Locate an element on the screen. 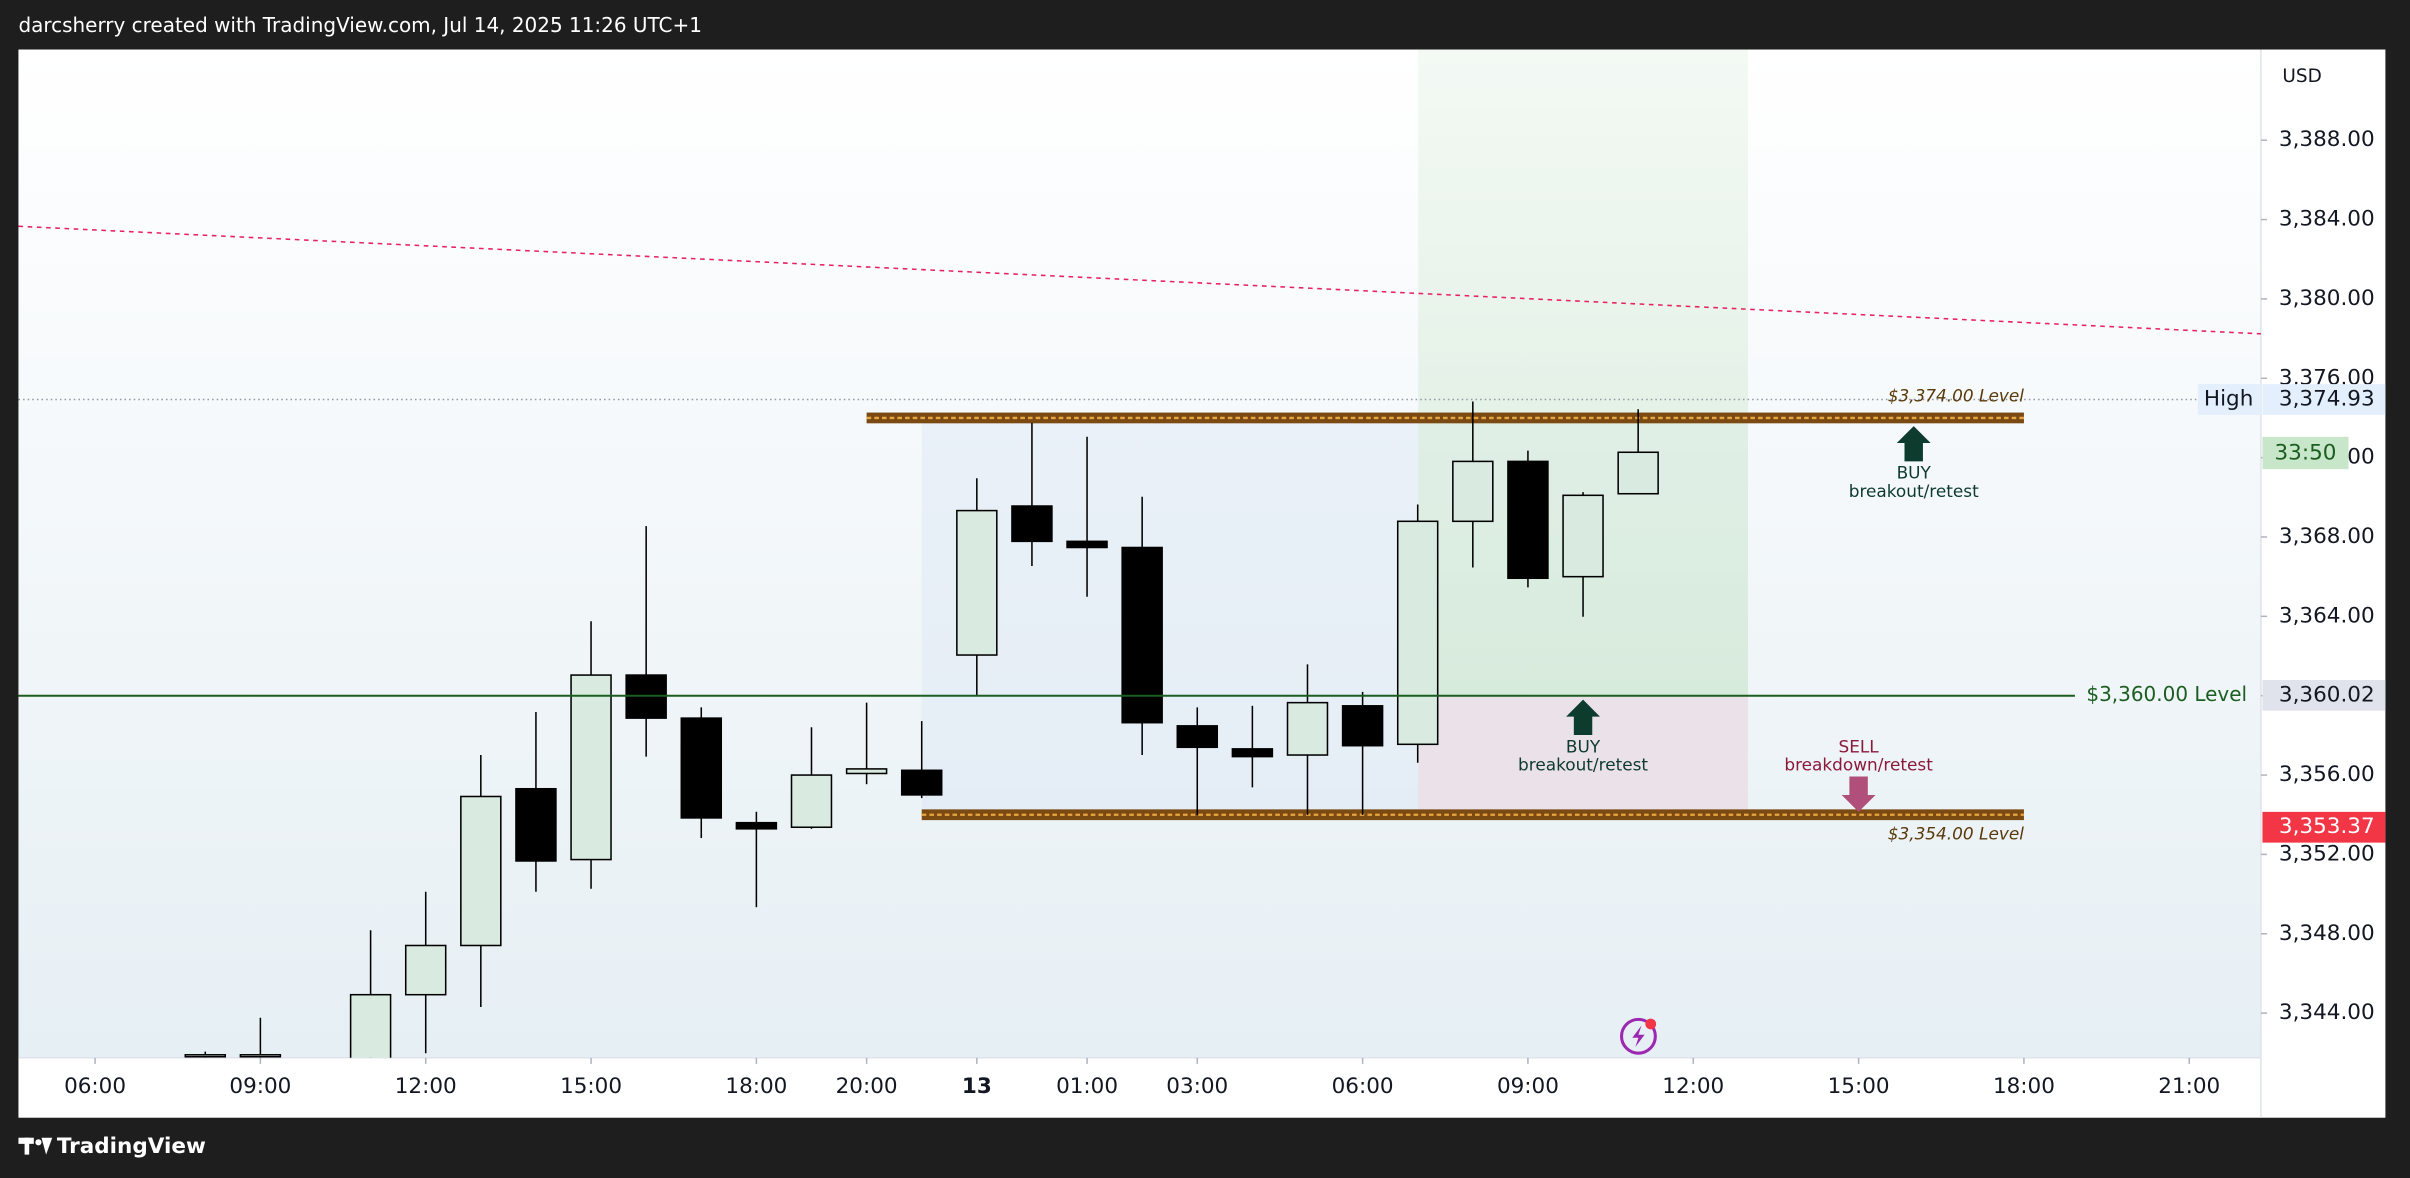 The height and width of the screenshot is (1178, 2410). y-tick-label: 3,384.00 is located at coordinates (2327, 219).